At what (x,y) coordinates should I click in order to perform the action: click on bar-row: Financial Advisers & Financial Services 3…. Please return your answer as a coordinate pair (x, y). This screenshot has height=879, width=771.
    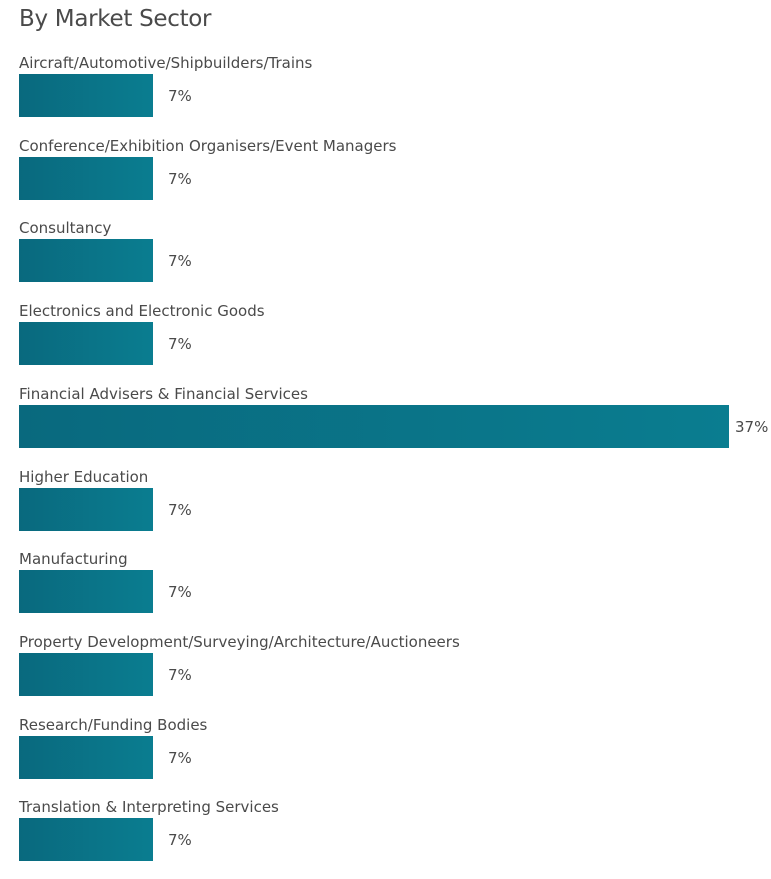
    Looking at the image, I should click on (385, 425).